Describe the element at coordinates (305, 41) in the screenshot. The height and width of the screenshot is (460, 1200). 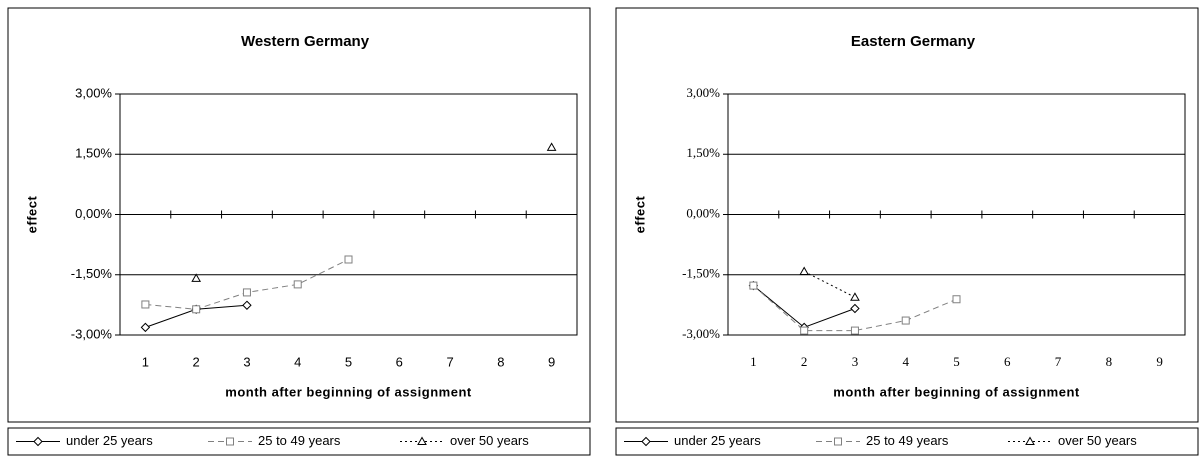
I see `chart-title: Western Germany` at that location.